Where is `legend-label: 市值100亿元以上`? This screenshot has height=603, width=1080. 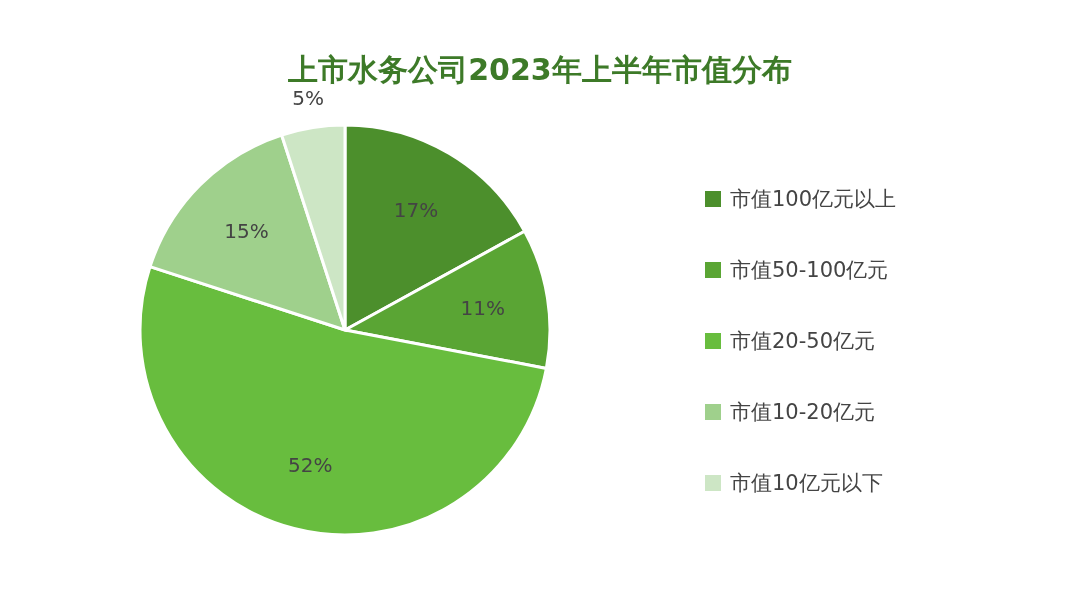 legend-label: 市值100亿元以上 is located at coordinates (813, 199).